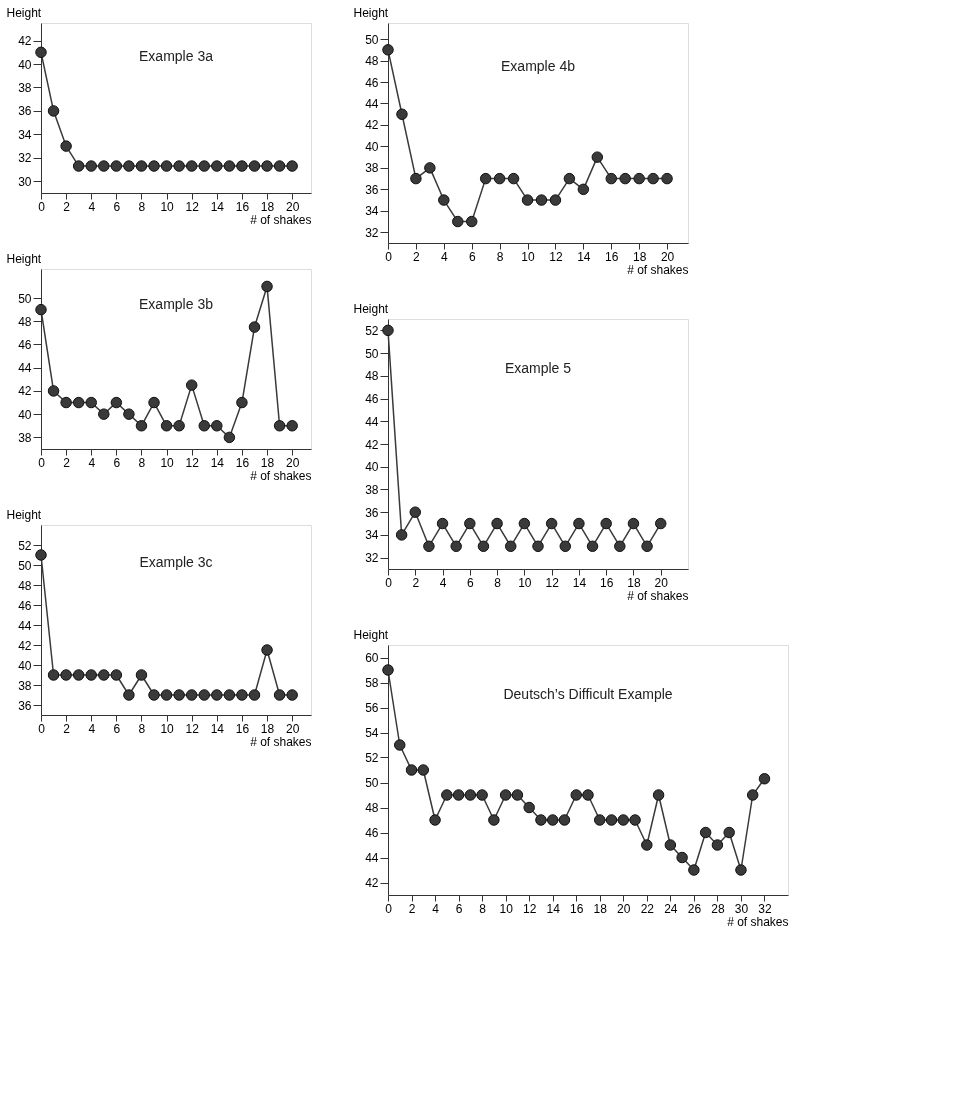  Describe the element at coordinates (67, 462) in the screenshot. I see `x-tick-label: 2` at that location.